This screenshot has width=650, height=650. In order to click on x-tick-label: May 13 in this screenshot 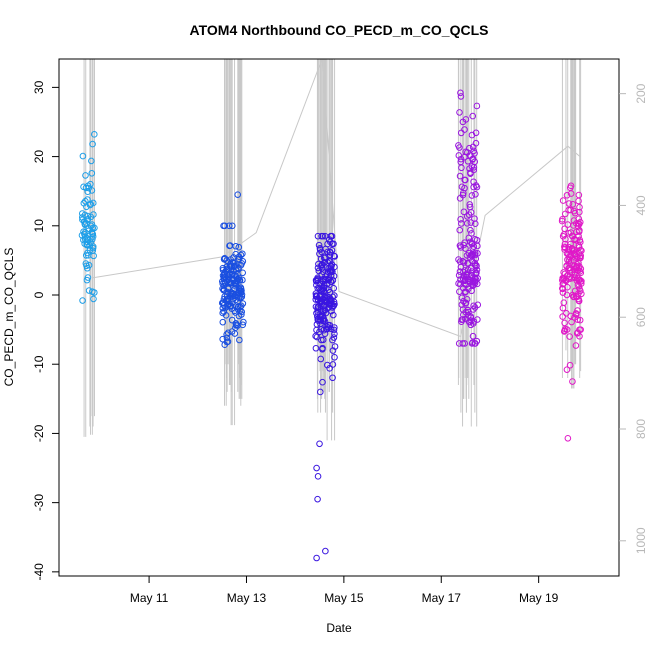, I will do `click(247, 598)`.